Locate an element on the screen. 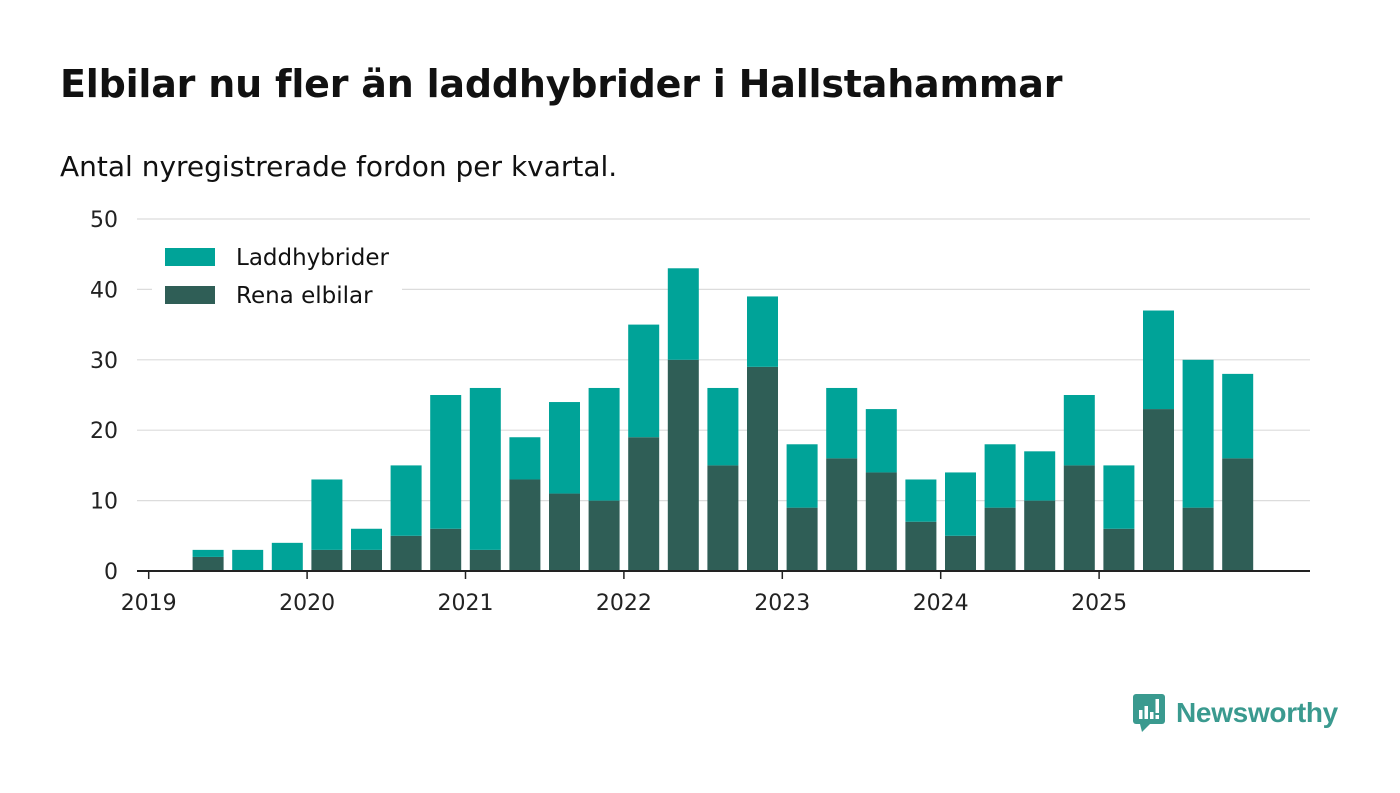 The width and height of the screenshot is (1400, 793). legend-label: Laddhybrider is located at coordinates (312, 258).